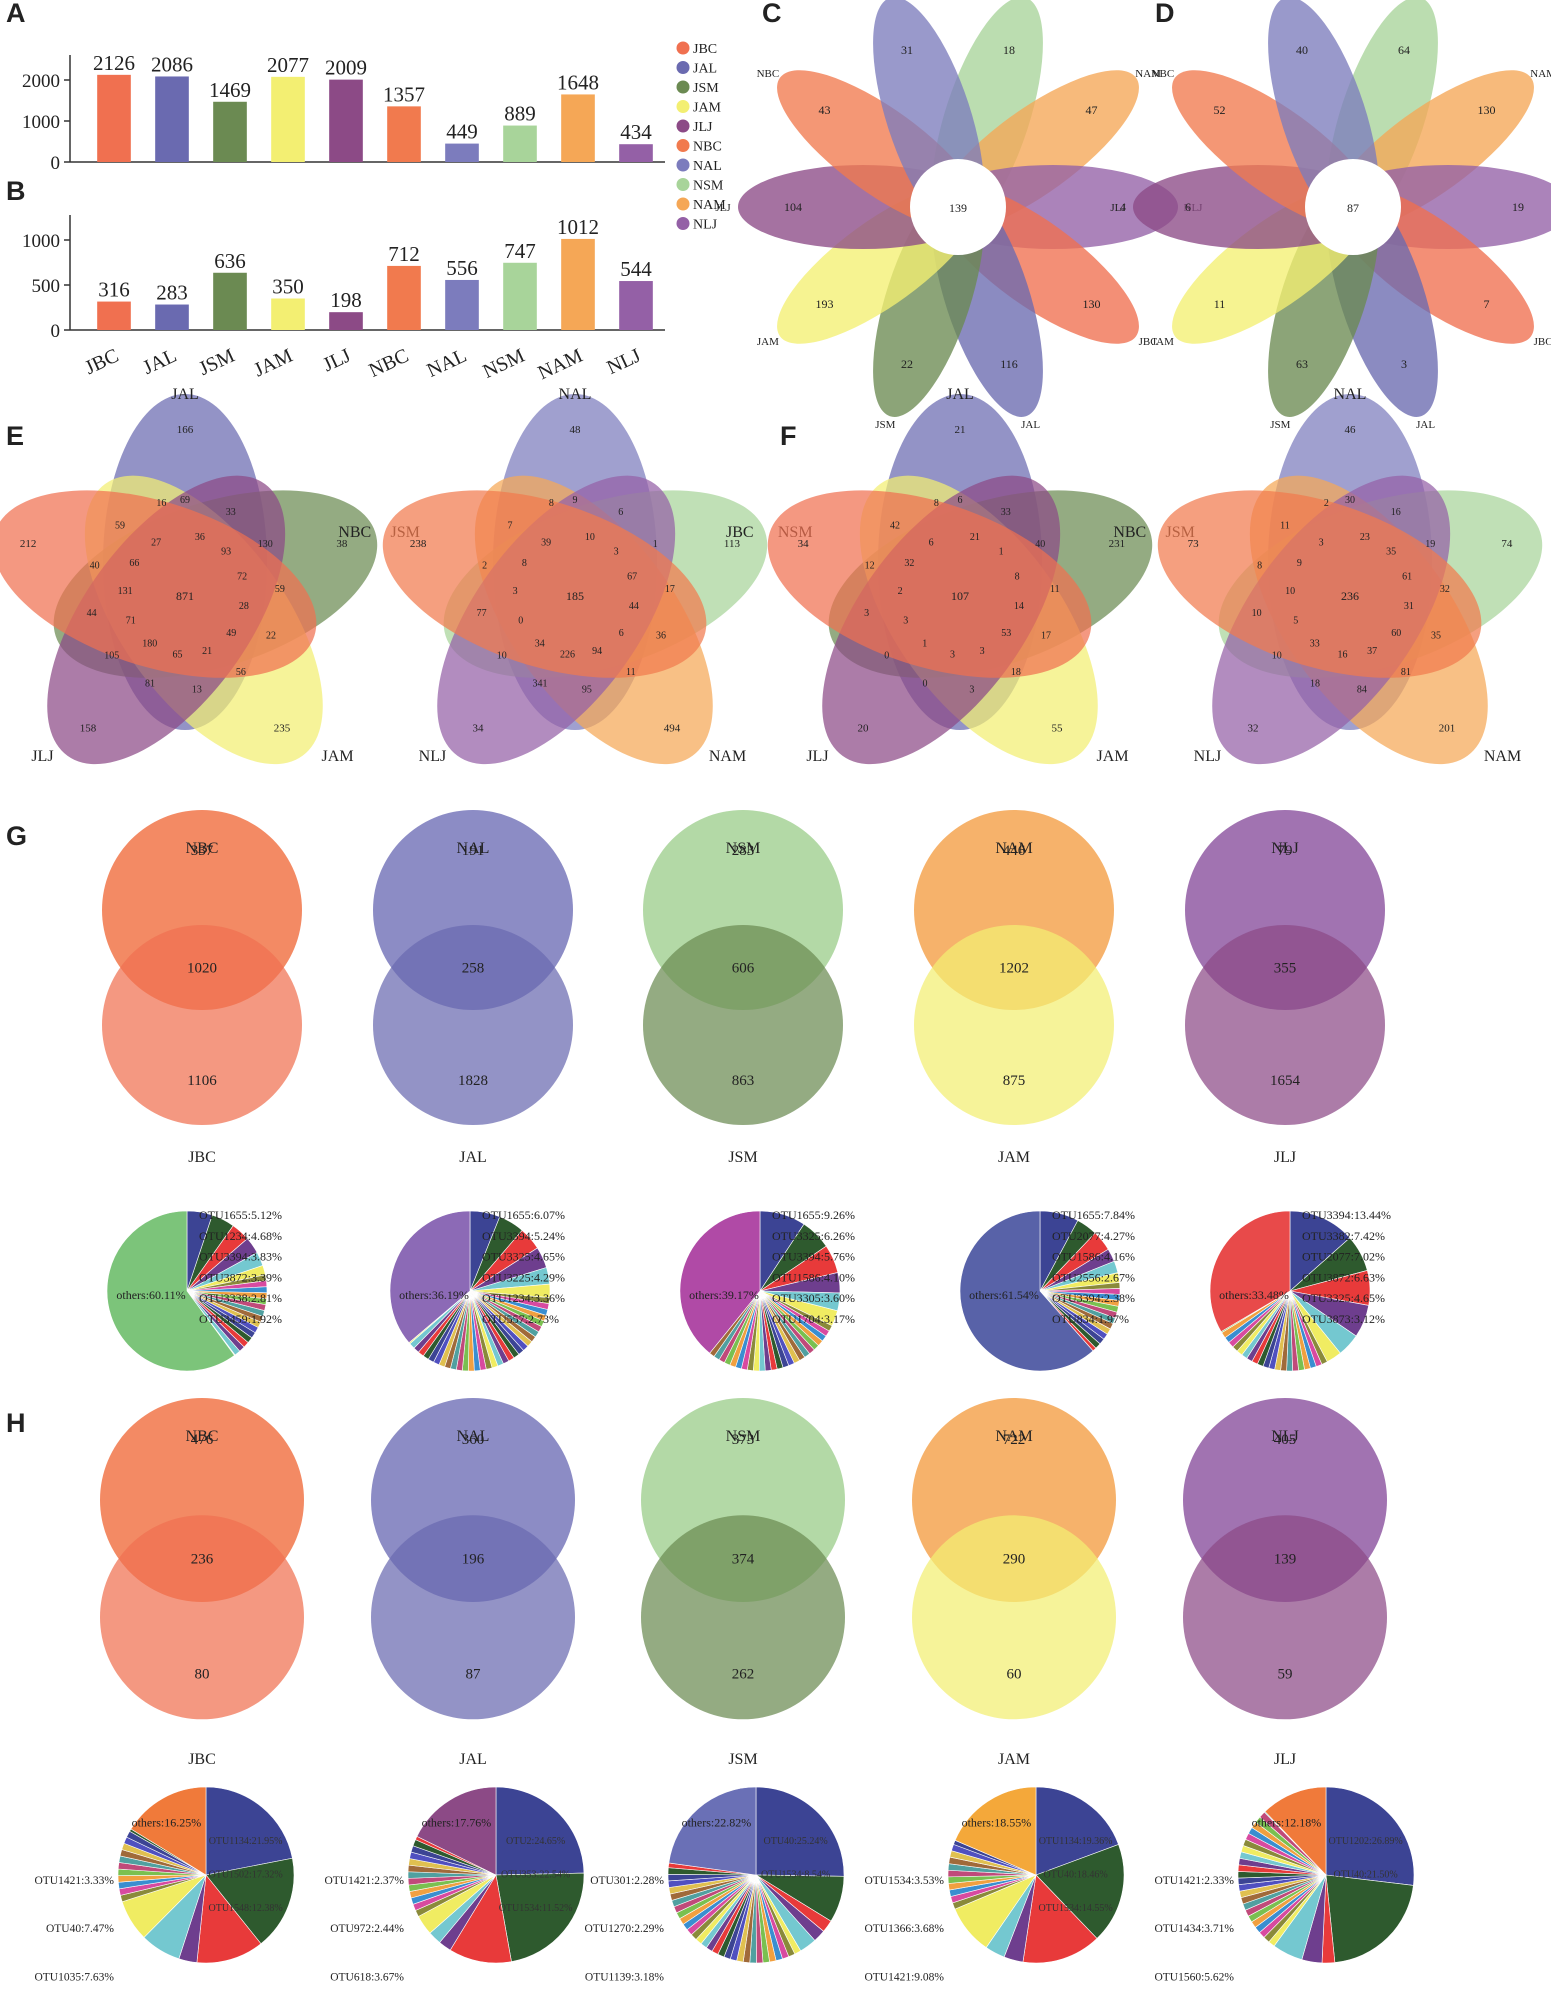 The width and height of the screenshot is (1551, 1994). What do you see at coordinates (1372, 651) in the screenshot?
I see `overlap-count: 37` at bounding box center [1372, 651].